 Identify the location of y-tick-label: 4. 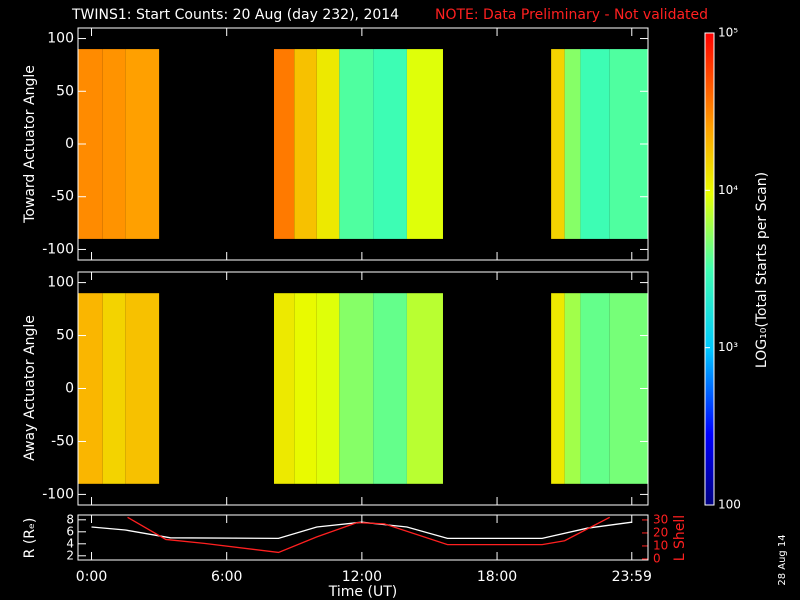
(70, 543).